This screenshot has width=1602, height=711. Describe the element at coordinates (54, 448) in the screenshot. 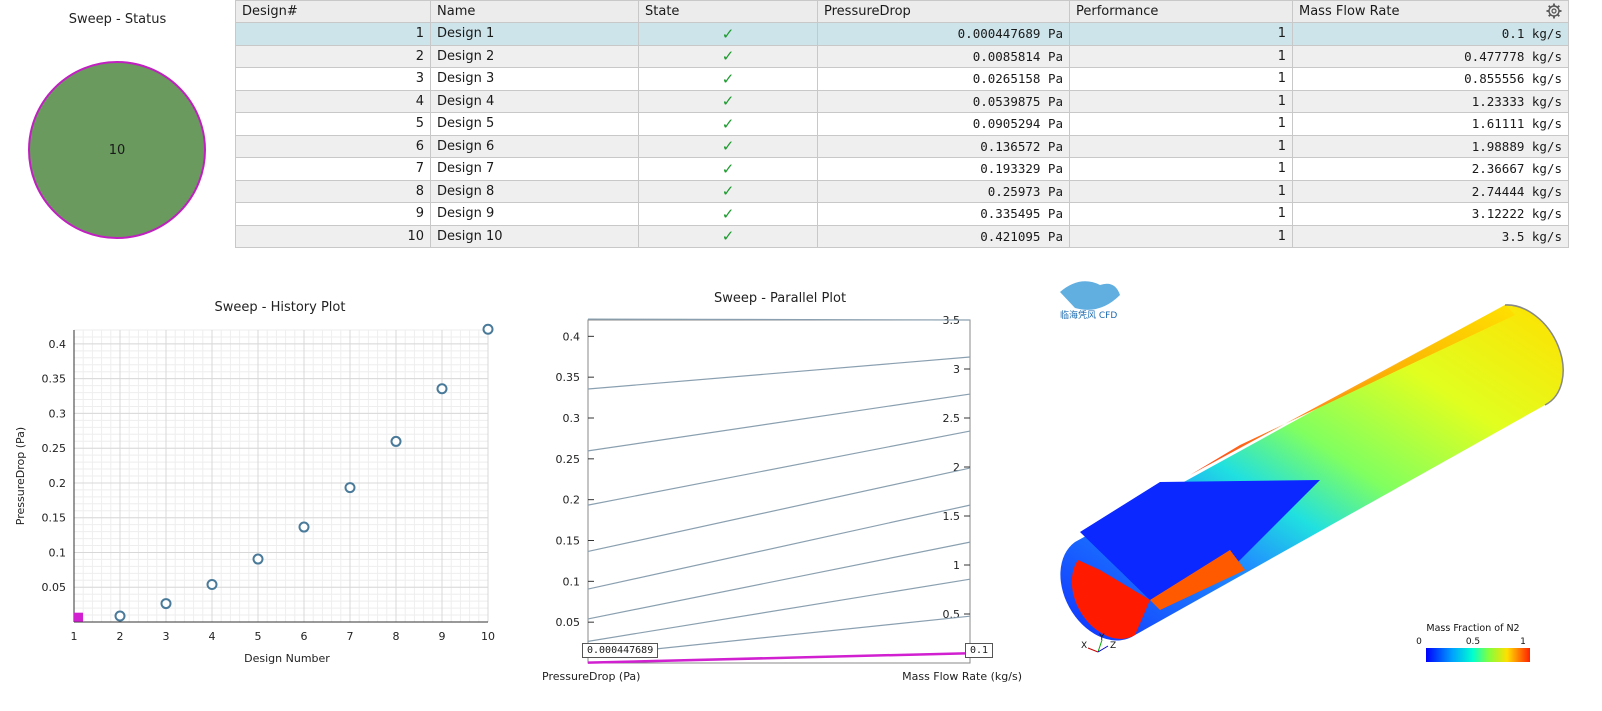

I see `y-tick-label: 0.25` at that location.